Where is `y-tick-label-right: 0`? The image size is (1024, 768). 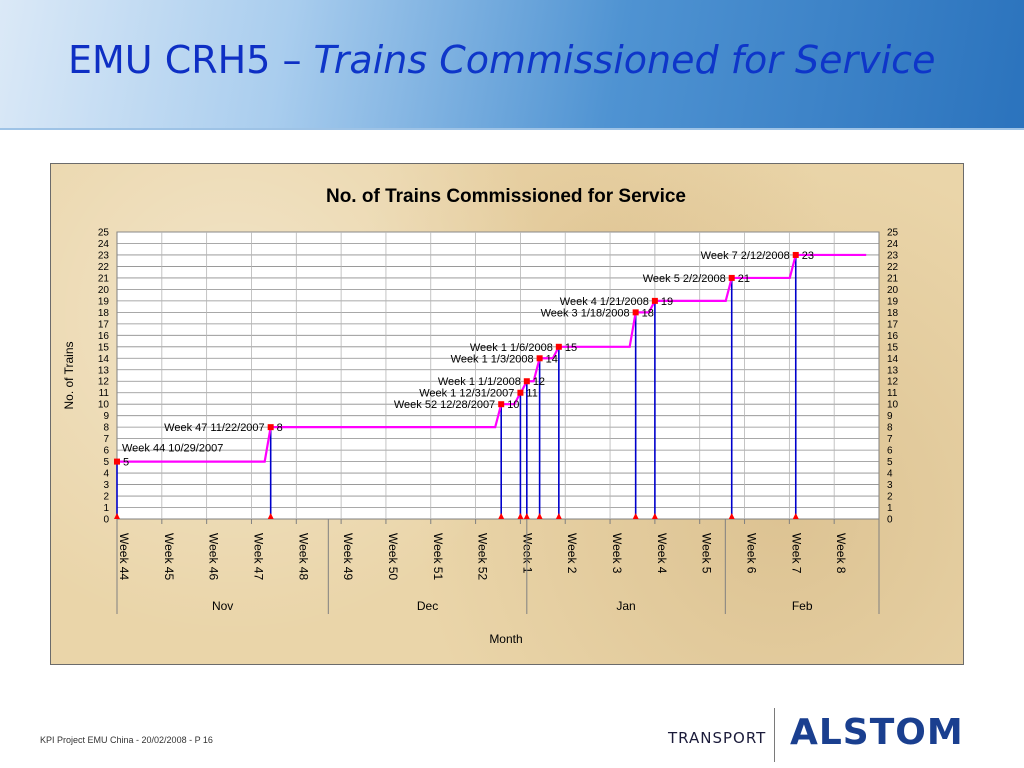 y-tick-label-right: 0 is located at coordinates (890, 520).